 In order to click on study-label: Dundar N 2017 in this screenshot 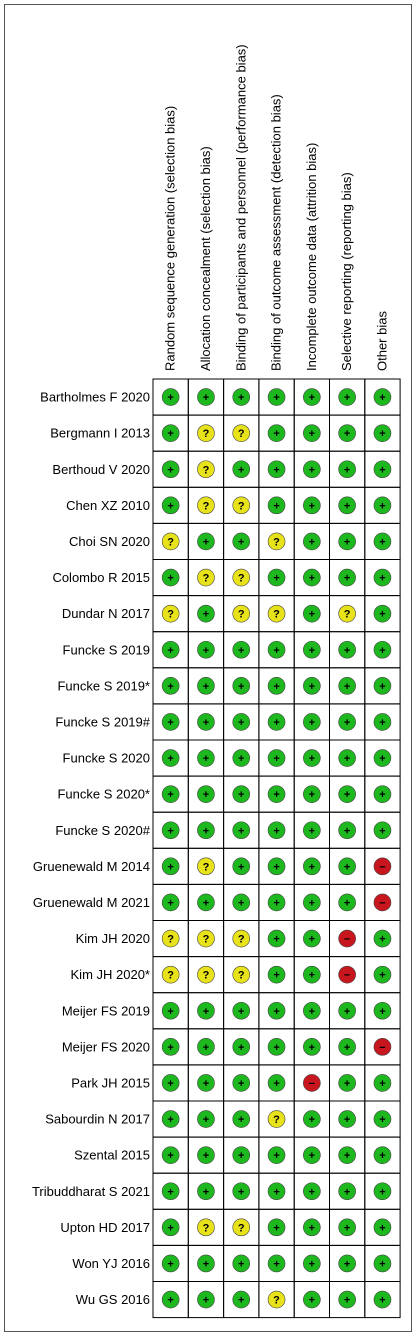, I will do `click(106, 613)`.